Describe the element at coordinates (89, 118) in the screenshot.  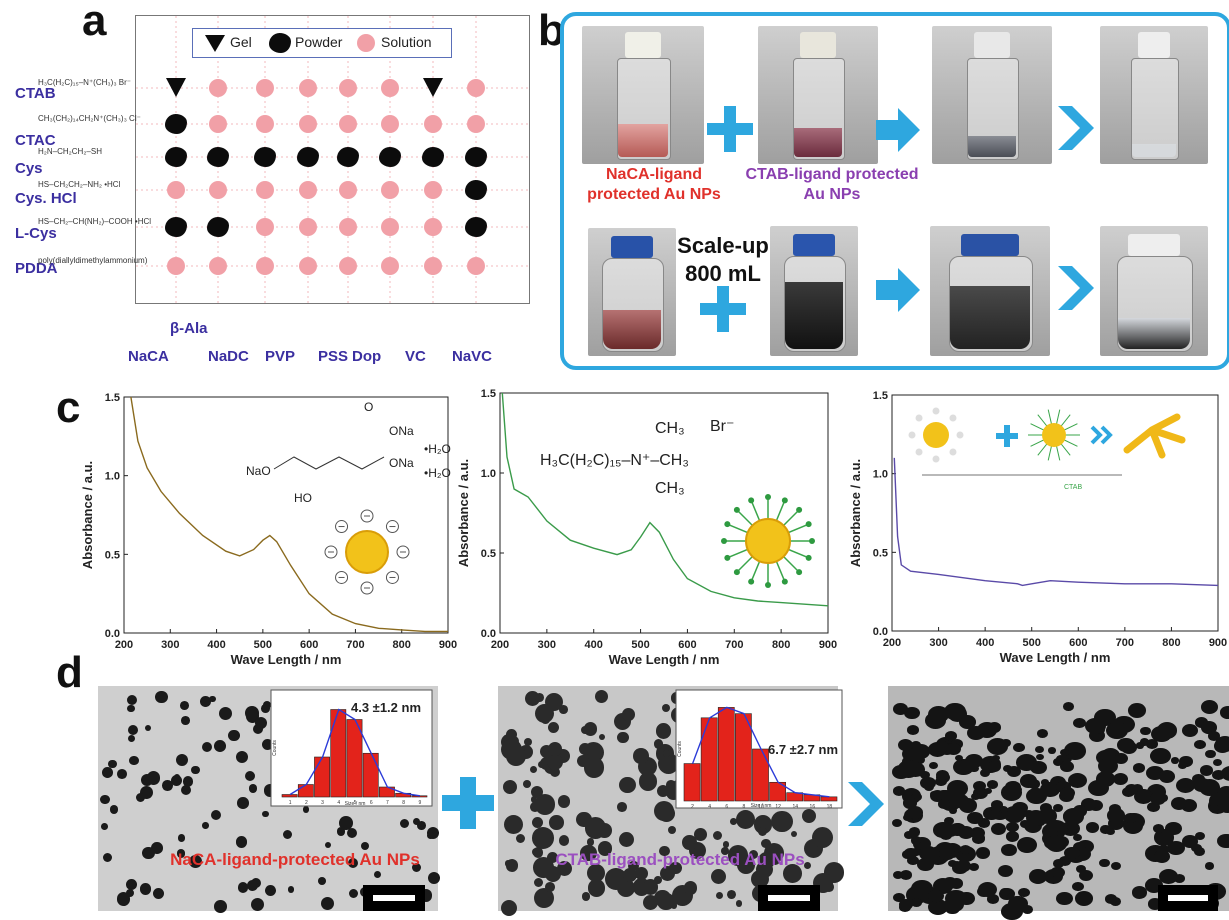
I see `row-formula: CH₃(CH₂)₁₄CH₂N⁺(CH₃)₃ Cl⁻` at that location.